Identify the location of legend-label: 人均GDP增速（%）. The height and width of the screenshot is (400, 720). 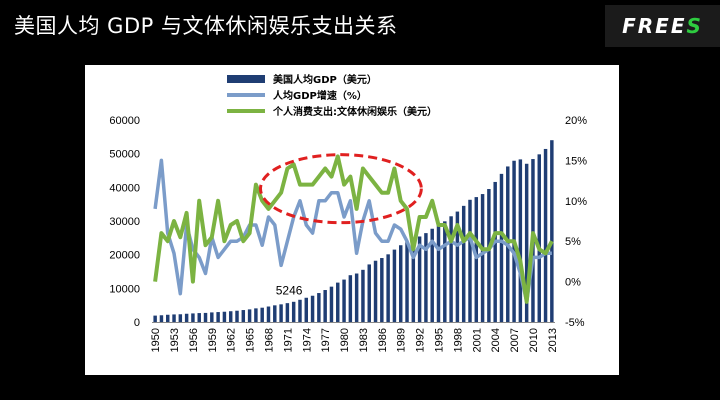
(320, 95).